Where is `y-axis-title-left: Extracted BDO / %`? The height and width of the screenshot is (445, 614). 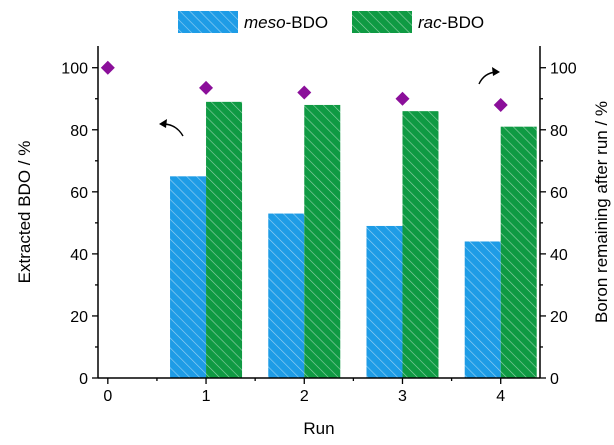 y-axis-title-left: Extracted BDO / % is located at coordinates (24, 212).